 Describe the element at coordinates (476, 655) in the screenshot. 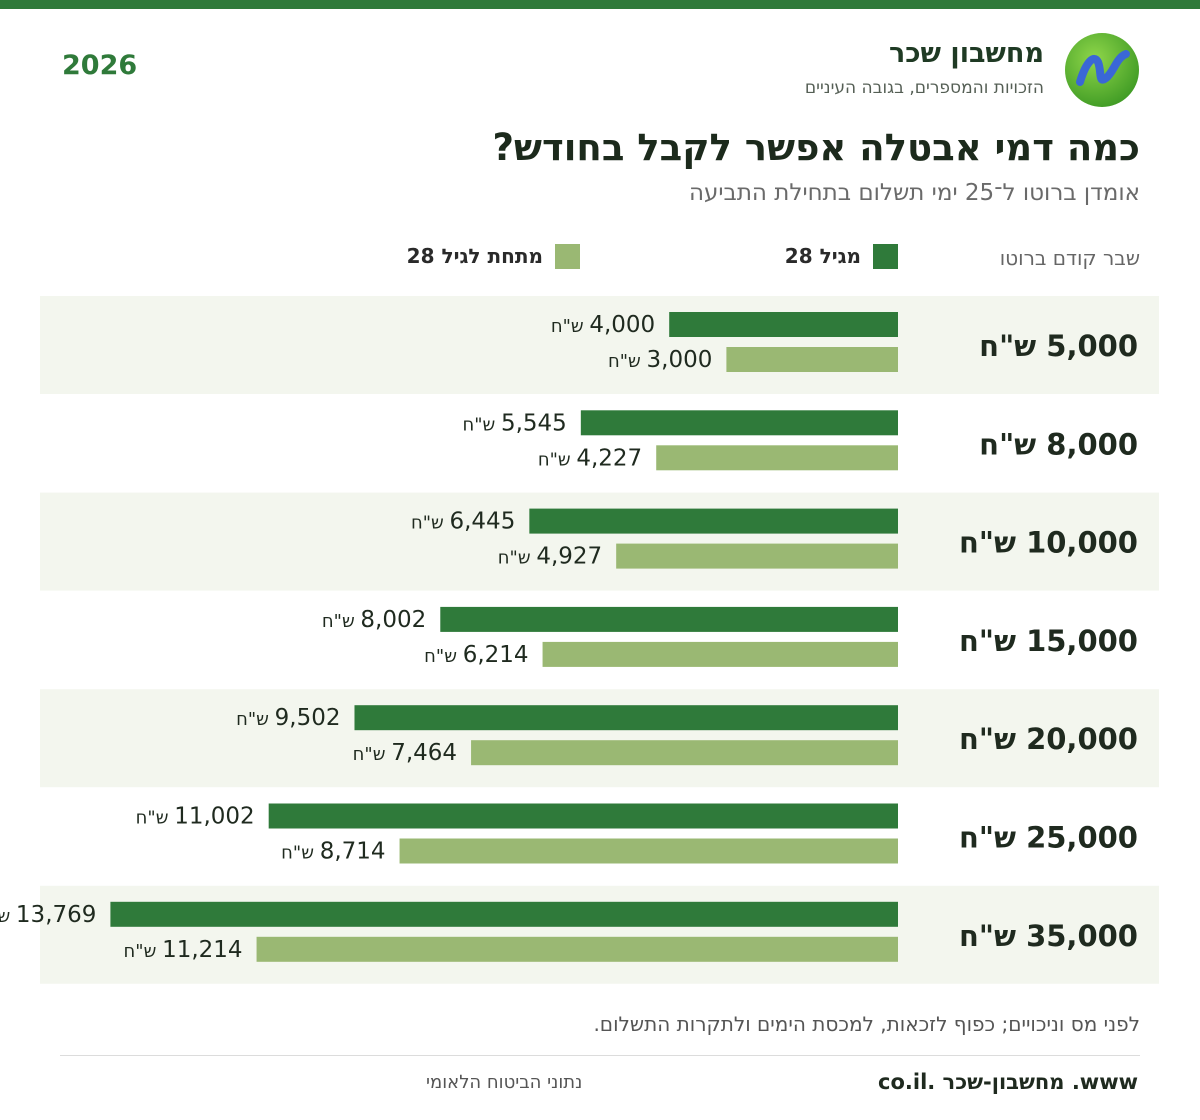

I see `value-label-series-b: 6,214 ש"ח` at that location.